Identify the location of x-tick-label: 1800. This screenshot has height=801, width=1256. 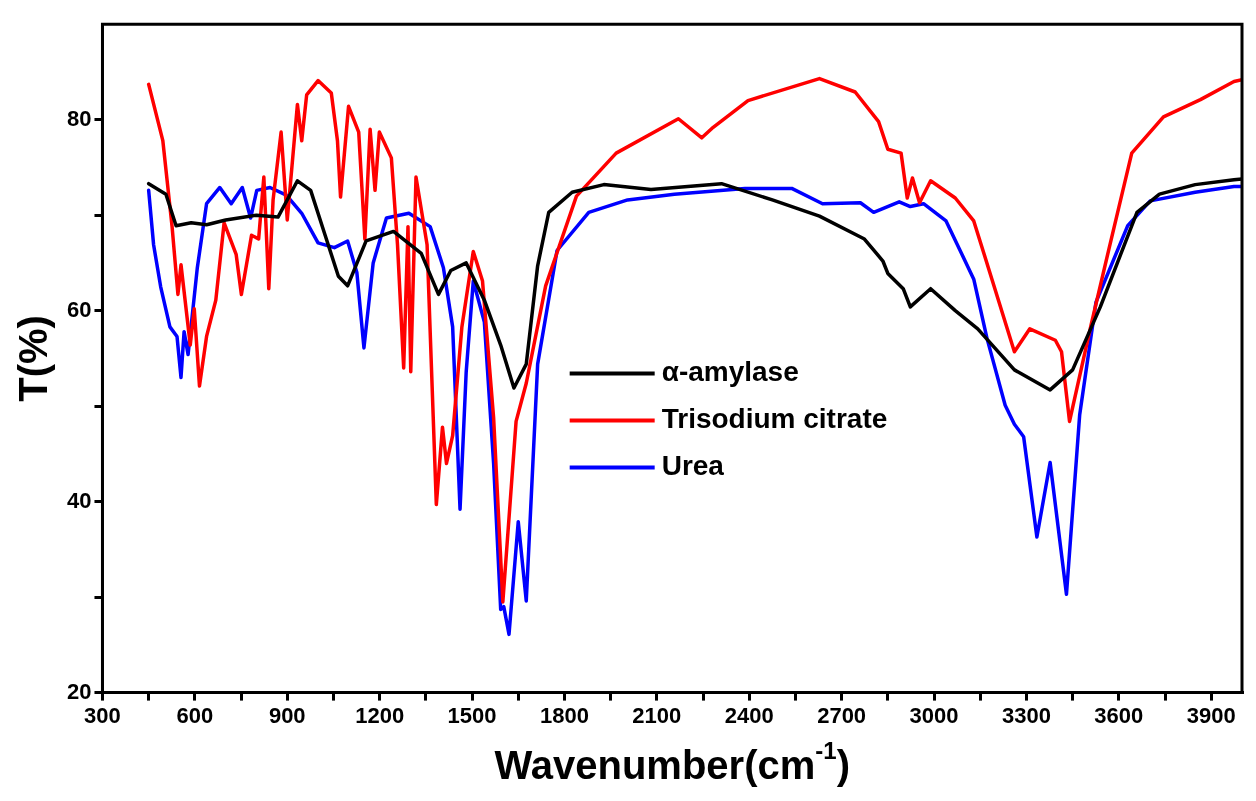
(564, 715).